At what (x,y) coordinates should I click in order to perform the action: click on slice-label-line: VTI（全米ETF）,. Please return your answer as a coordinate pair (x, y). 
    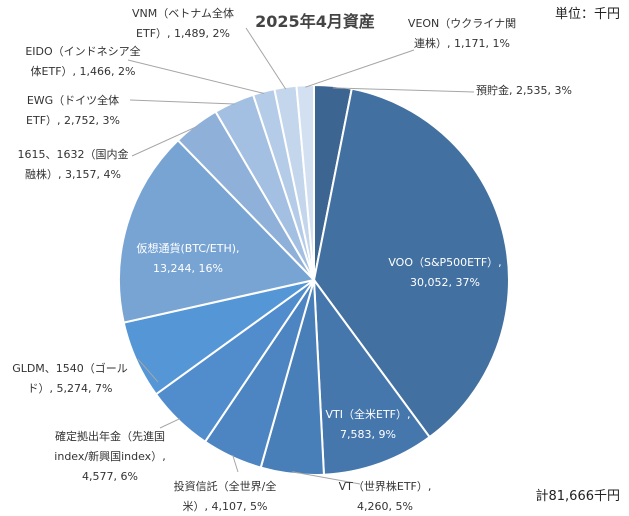
    Looking at the image, I should click on (368, 414).